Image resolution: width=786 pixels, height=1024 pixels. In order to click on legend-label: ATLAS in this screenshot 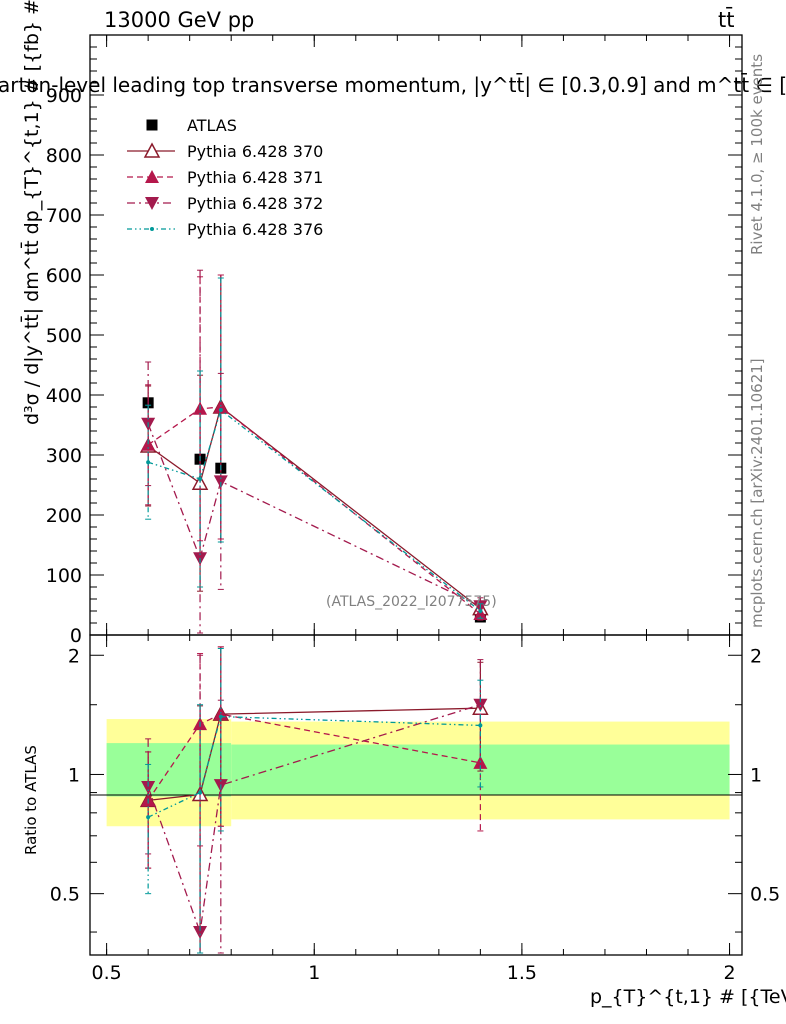, I will do `click(212, 125)`.